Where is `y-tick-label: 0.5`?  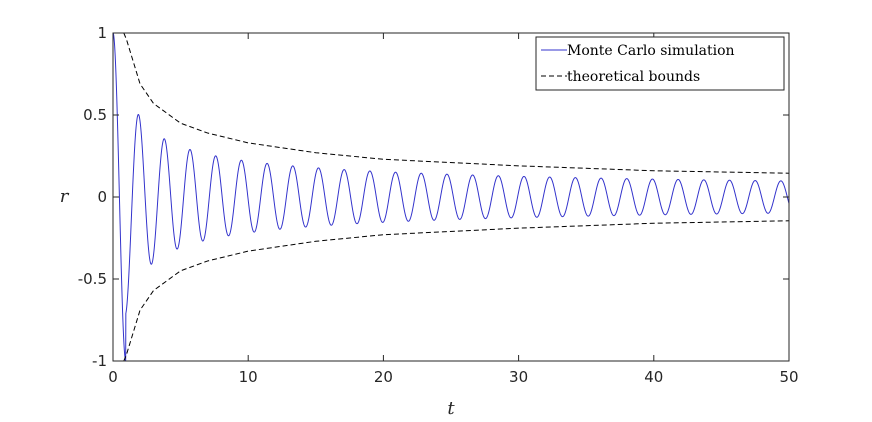 y-tick-label: 0.5 is located at coordinates (95, 115).